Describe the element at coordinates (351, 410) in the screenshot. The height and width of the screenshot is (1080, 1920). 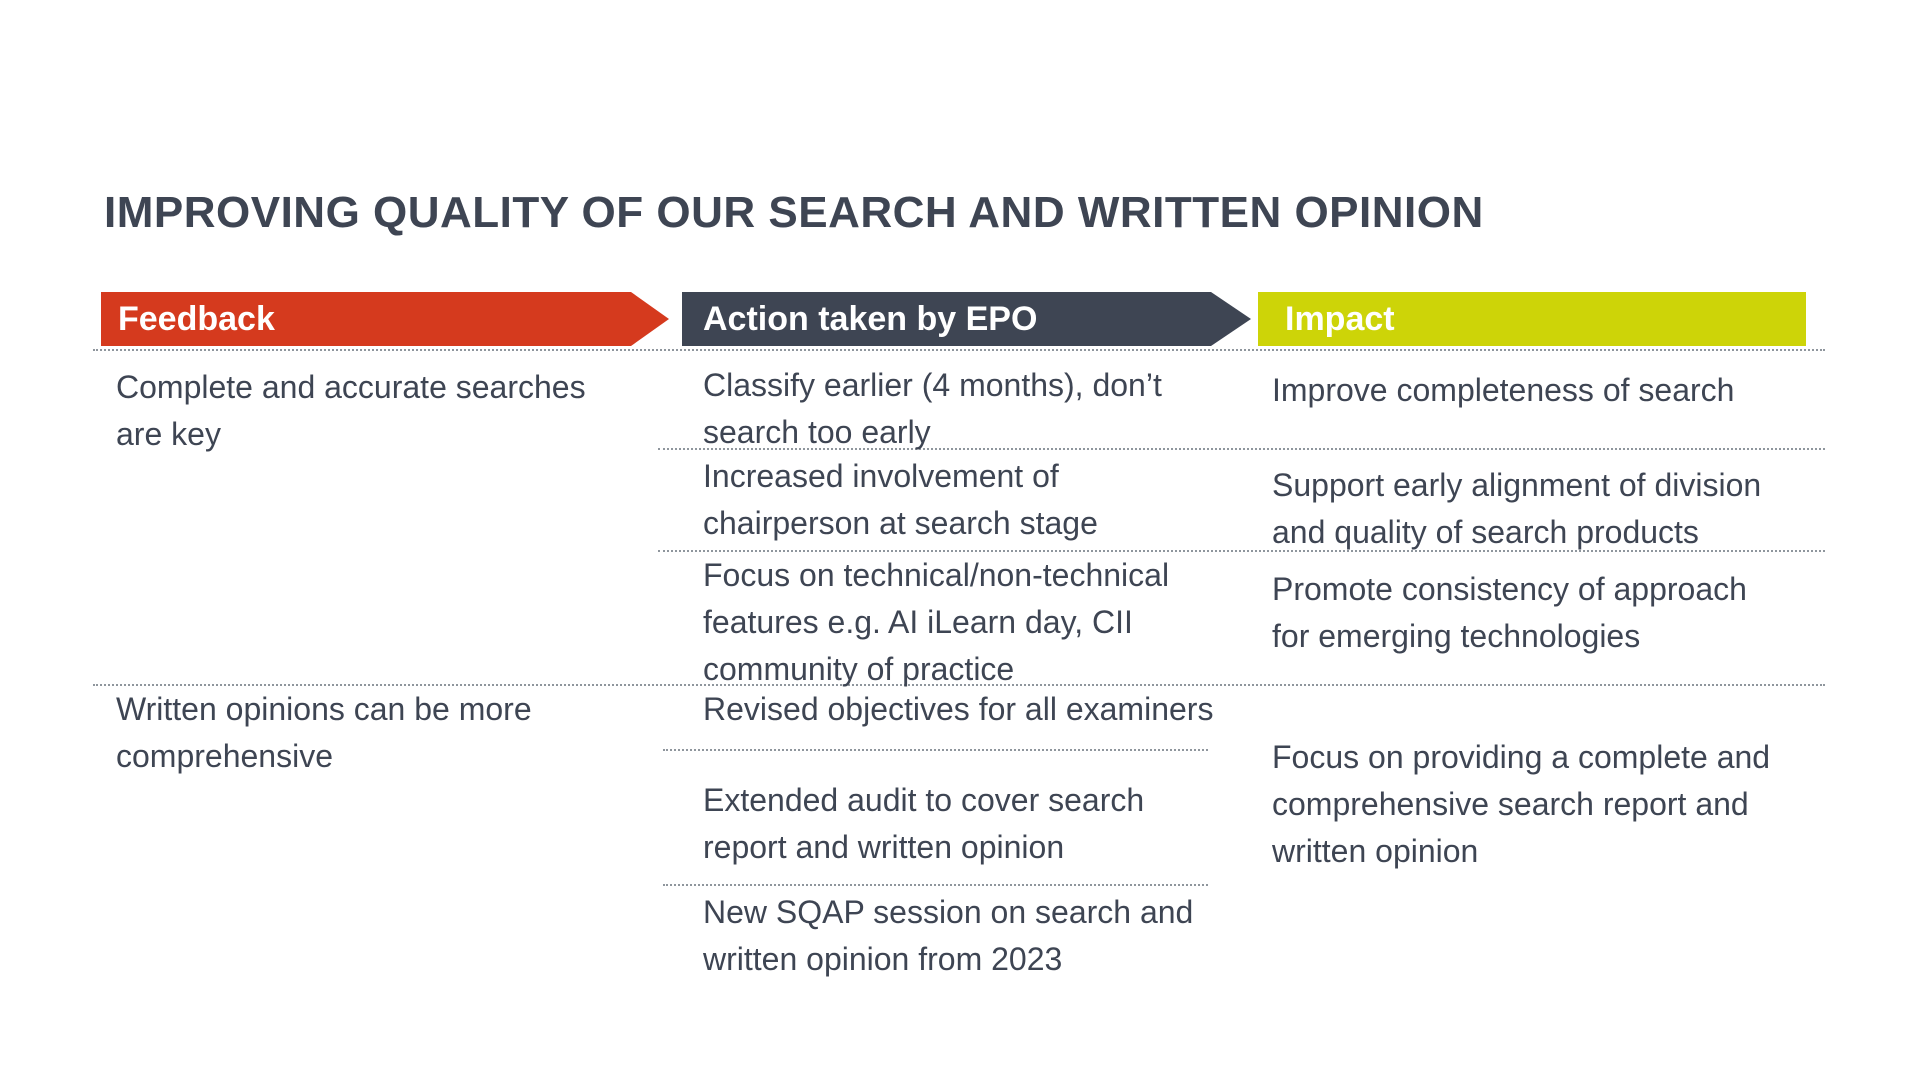
I see `feedback-item-1: Complete and accurate searches are key` at that location.